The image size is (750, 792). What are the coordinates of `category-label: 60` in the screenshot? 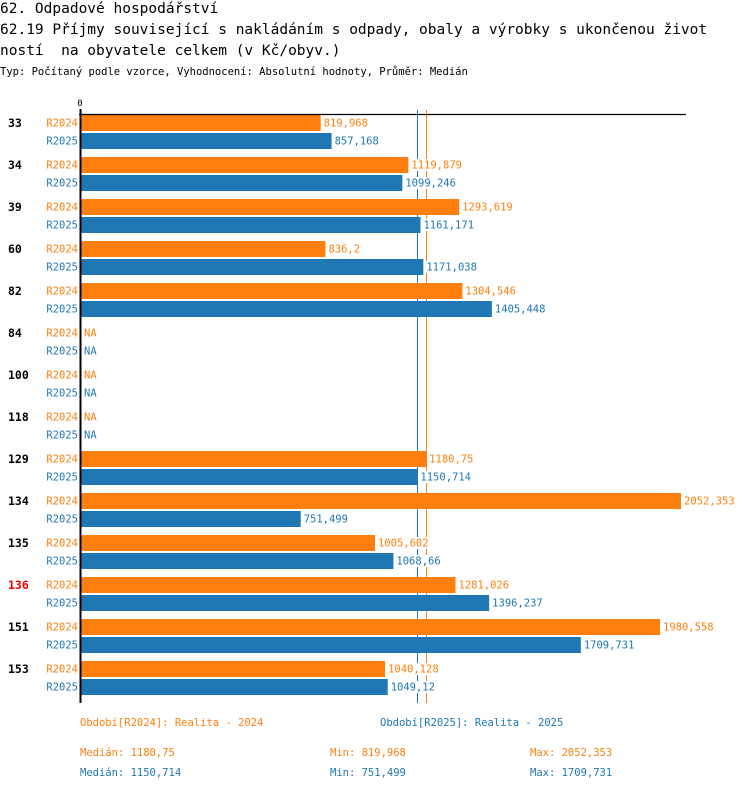 It's located at (15, 249).